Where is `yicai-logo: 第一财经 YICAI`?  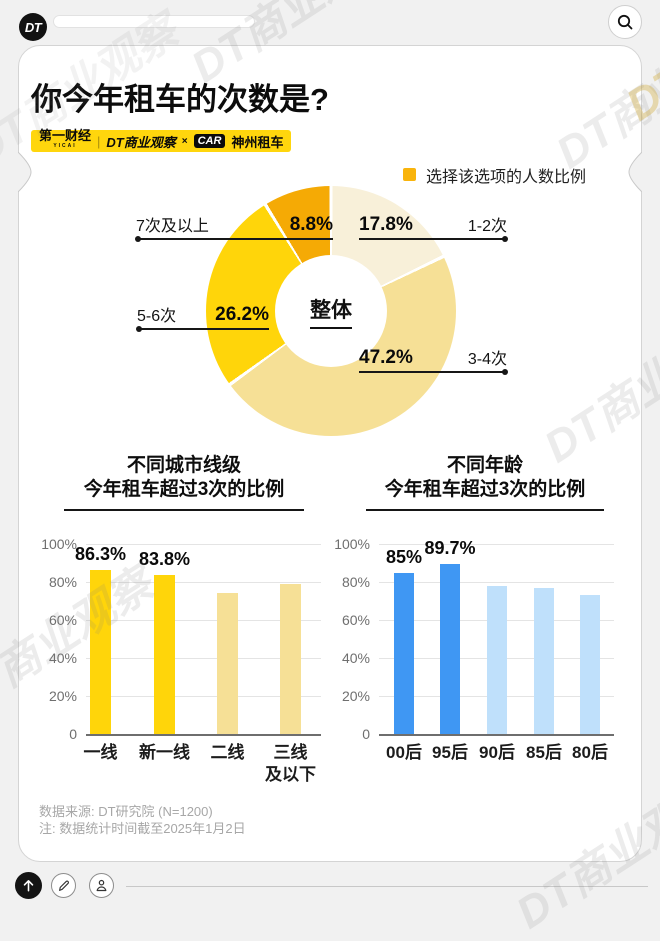 yicai-logo: 第一财经 YICAI is located at coordinates (65, 138).